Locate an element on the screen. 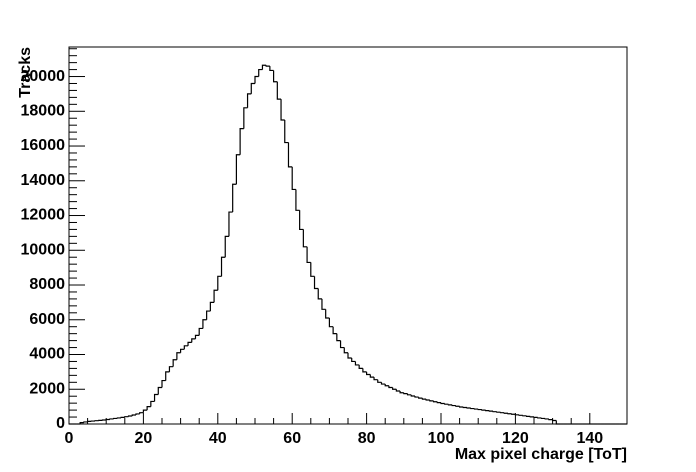 The width and height of the screenshot is (696, 472). x-tick-label: 60 is located at coordinates (292, 438).